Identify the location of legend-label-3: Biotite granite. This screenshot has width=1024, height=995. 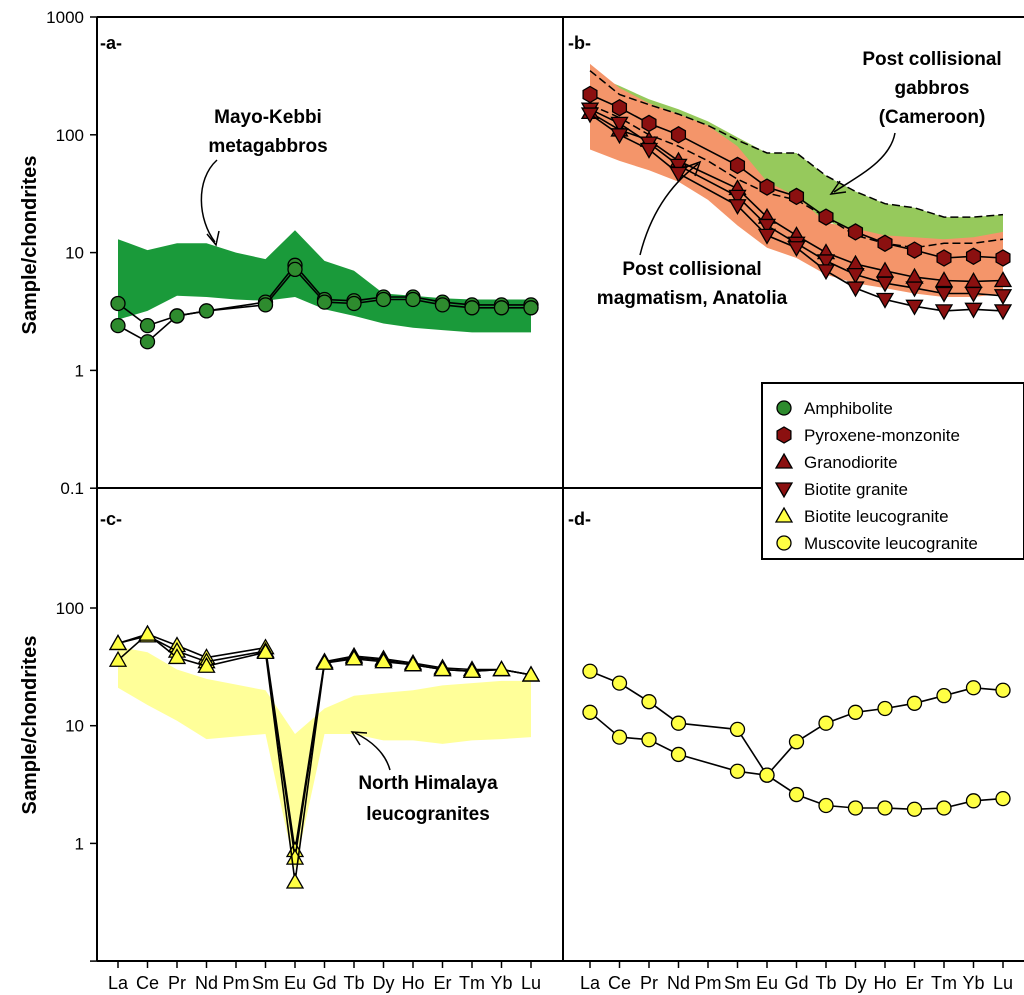
(856, 489).